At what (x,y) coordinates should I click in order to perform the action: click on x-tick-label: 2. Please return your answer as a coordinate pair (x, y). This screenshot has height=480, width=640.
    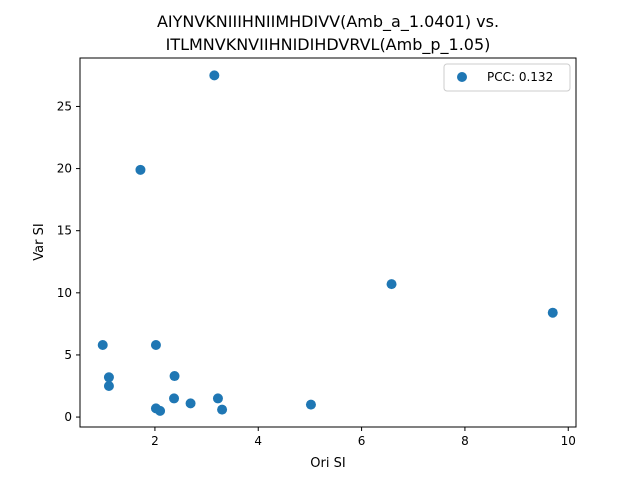
    Looking at the image, I should click on (155, 441).